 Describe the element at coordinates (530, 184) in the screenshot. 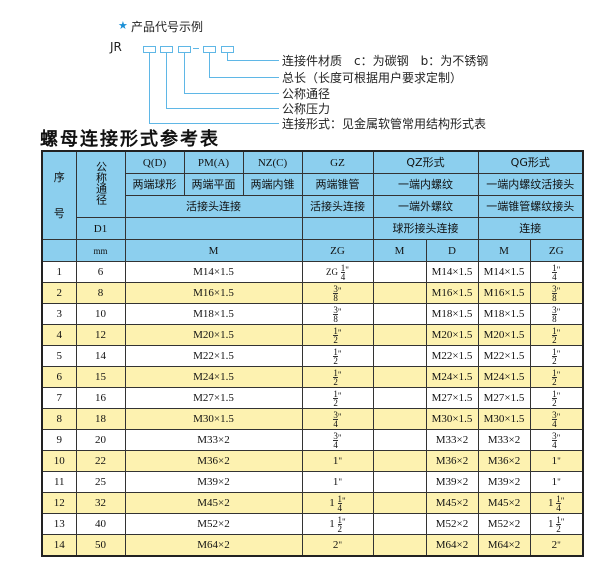

I see `header-end-qg: 一端内螺纹活接头` at that location.